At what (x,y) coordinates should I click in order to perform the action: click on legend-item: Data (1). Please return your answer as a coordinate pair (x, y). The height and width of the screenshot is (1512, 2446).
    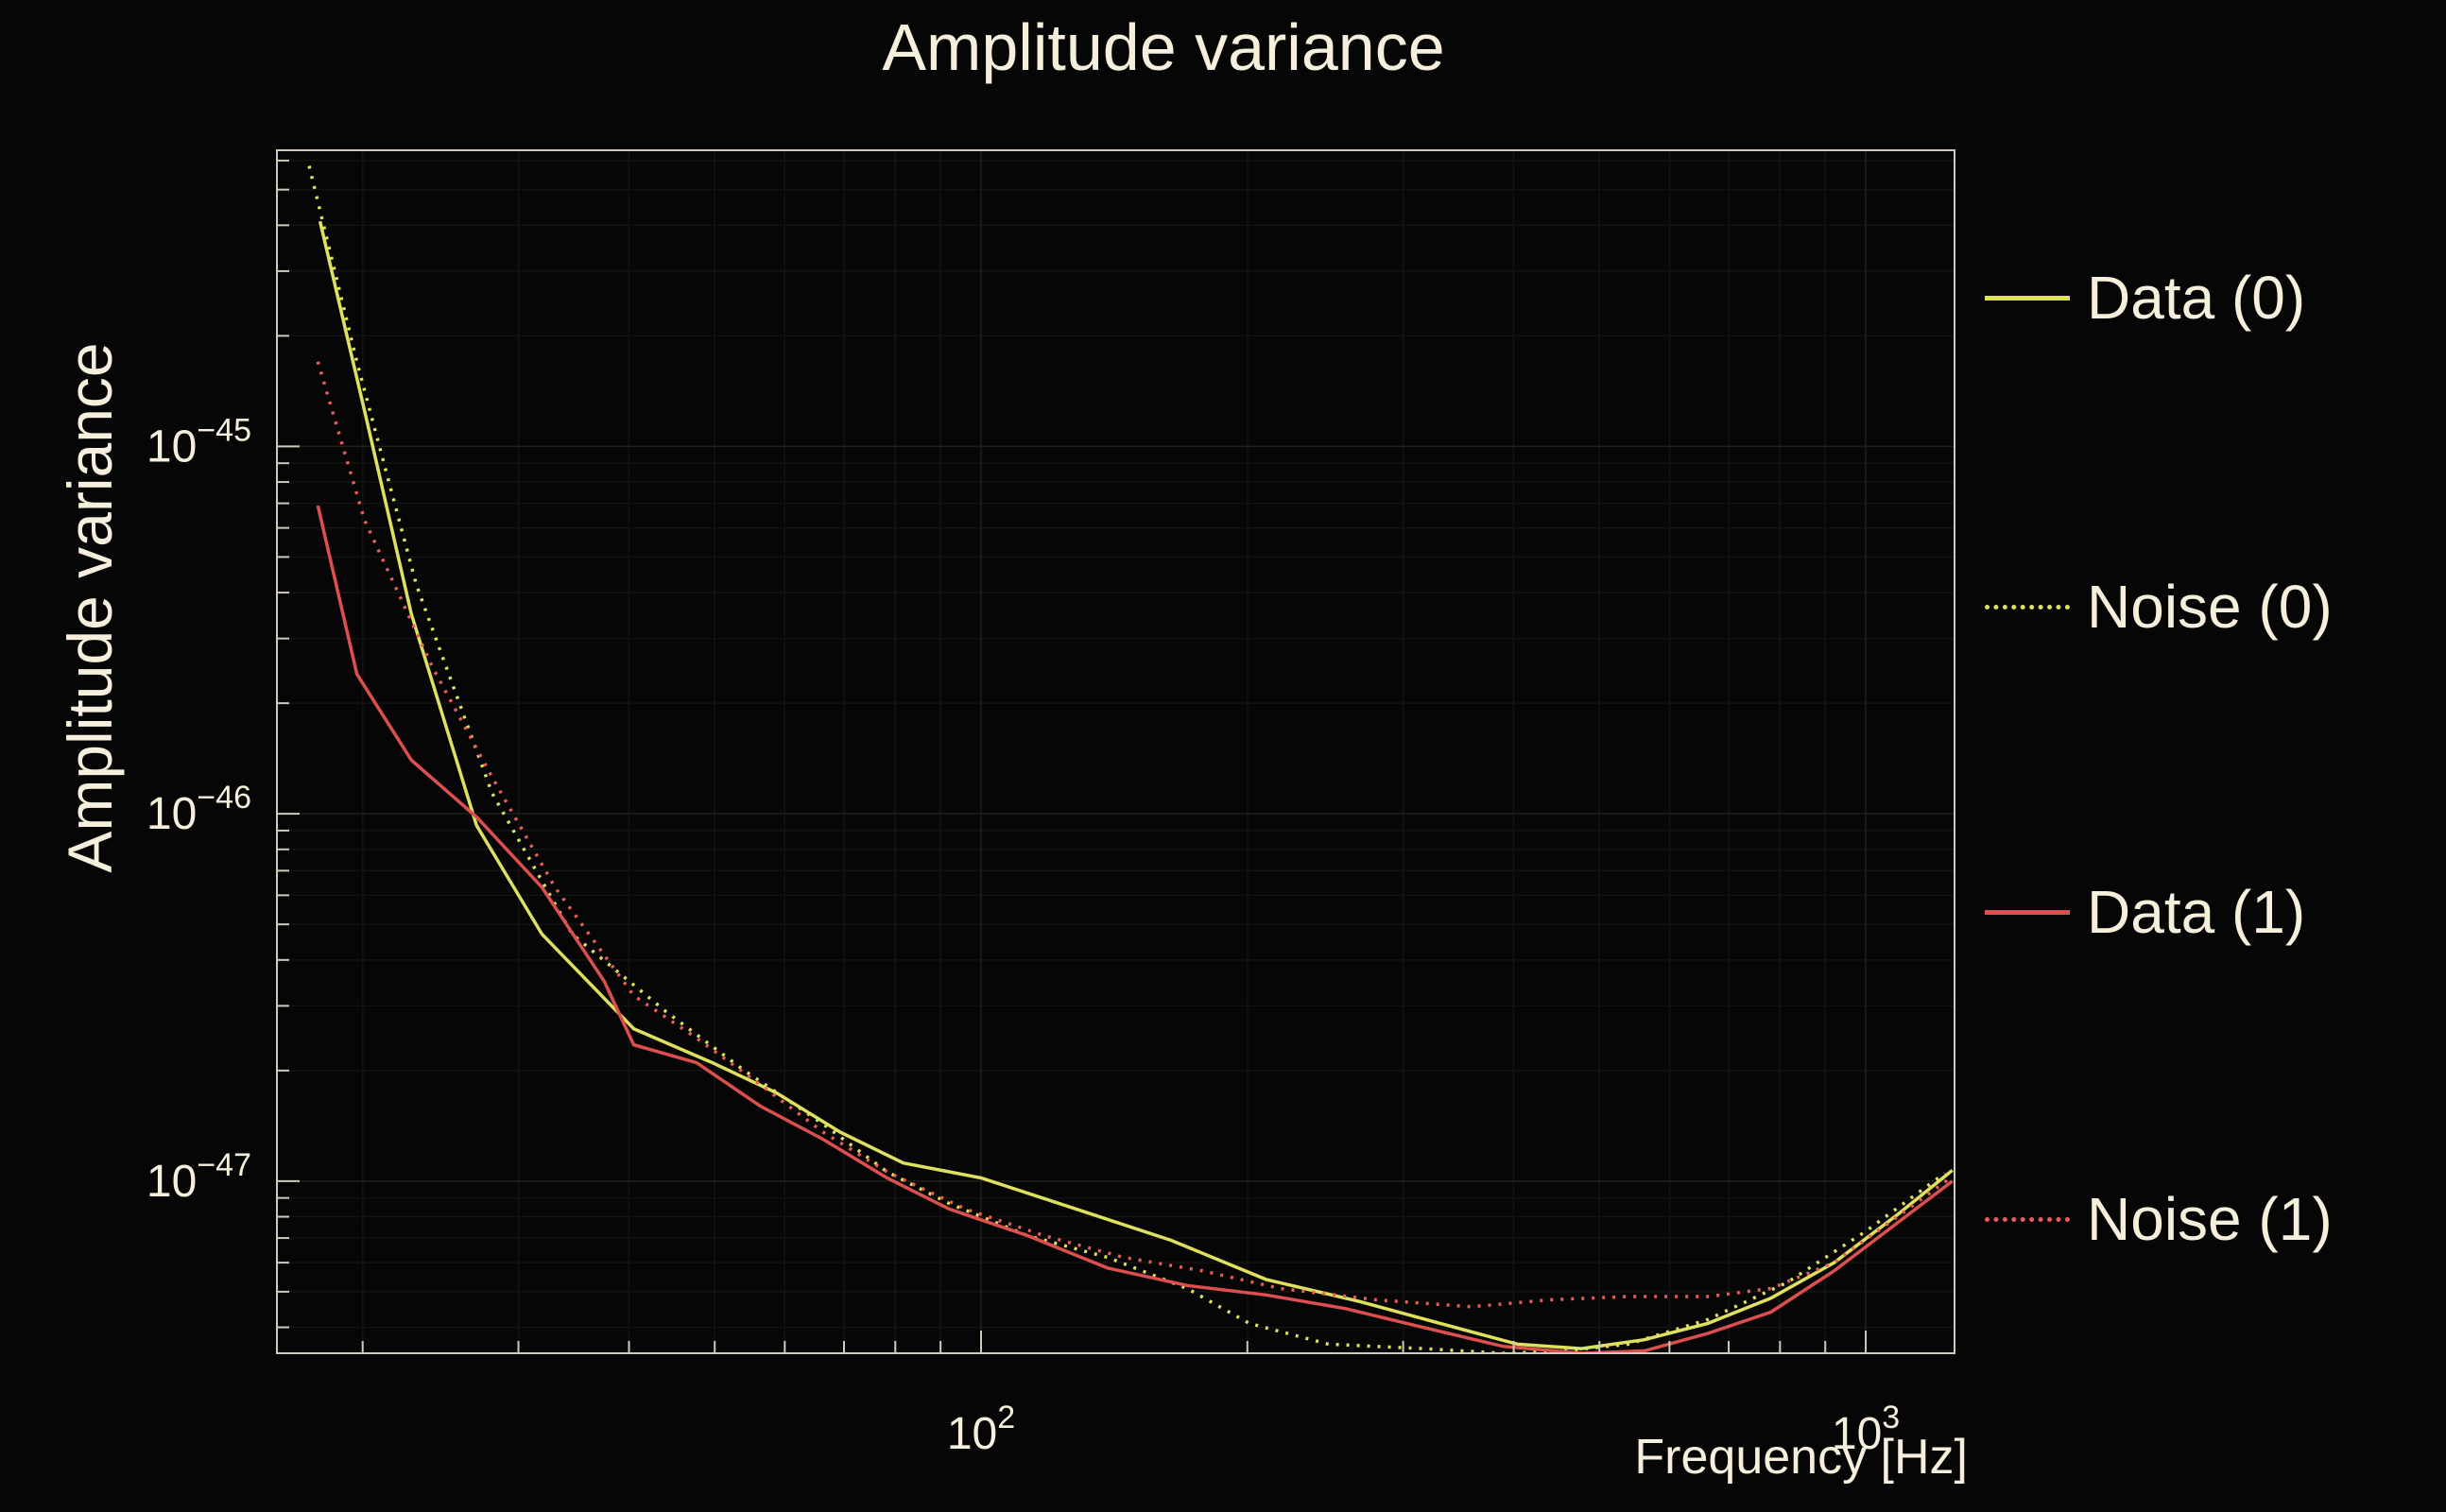
    Looking at the image, I should click on (2145, 912).